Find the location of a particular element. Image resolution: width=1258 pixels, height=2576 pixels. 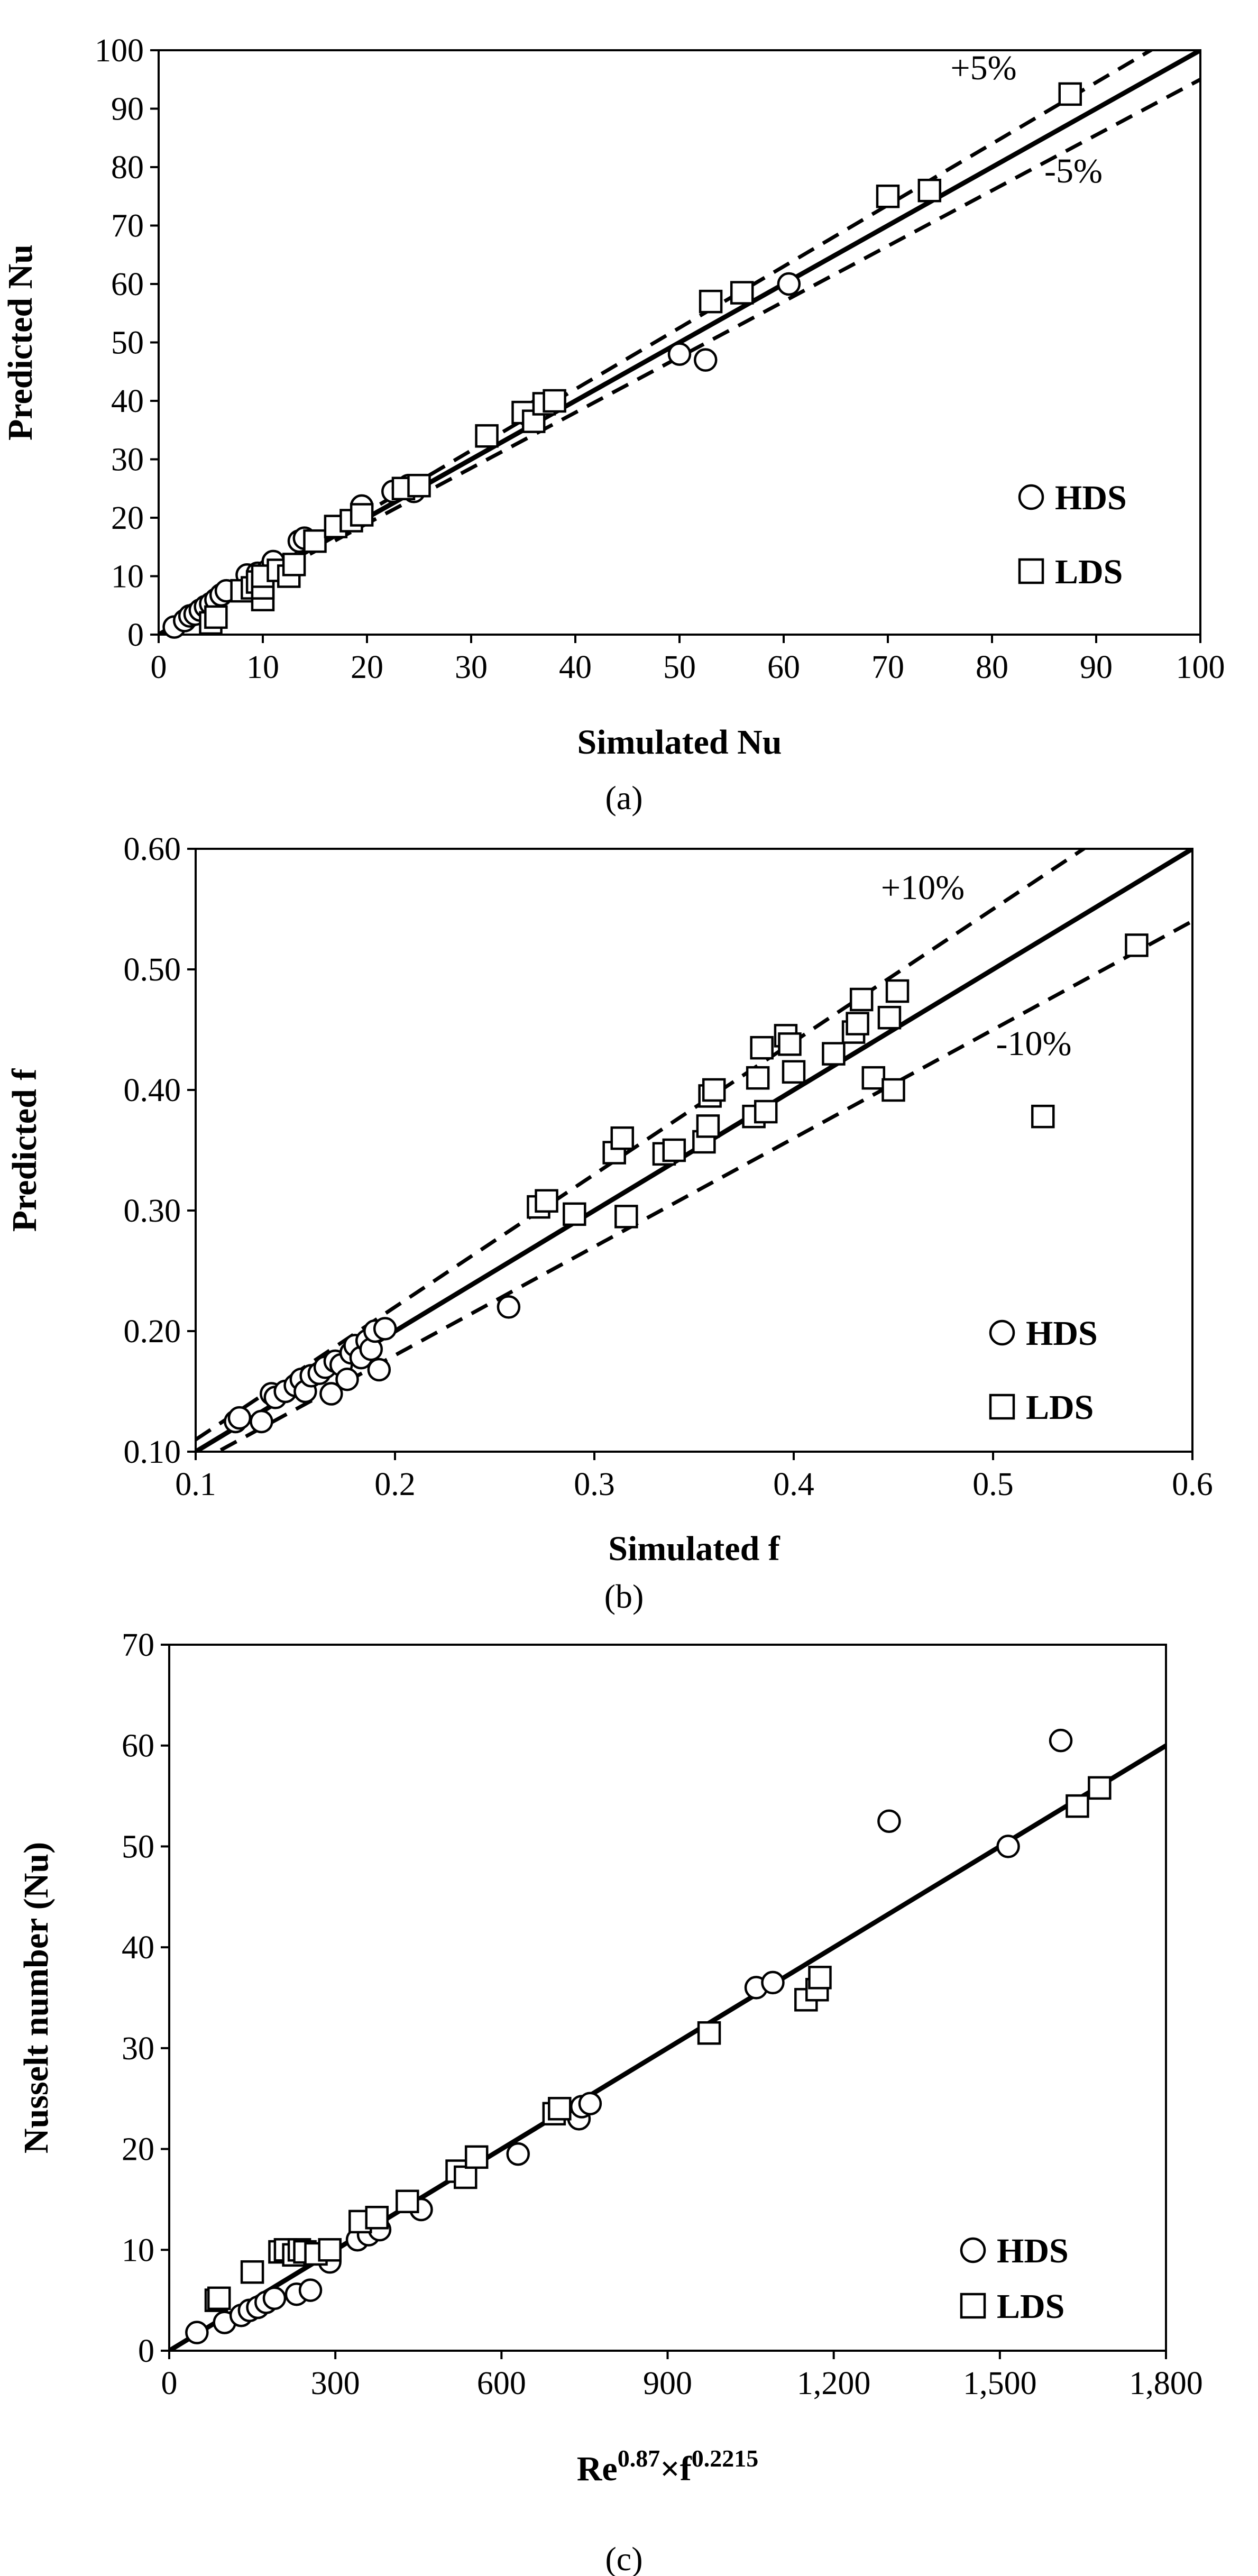

y-axis-label: Predicted f is located at coordinates (24, 1150).